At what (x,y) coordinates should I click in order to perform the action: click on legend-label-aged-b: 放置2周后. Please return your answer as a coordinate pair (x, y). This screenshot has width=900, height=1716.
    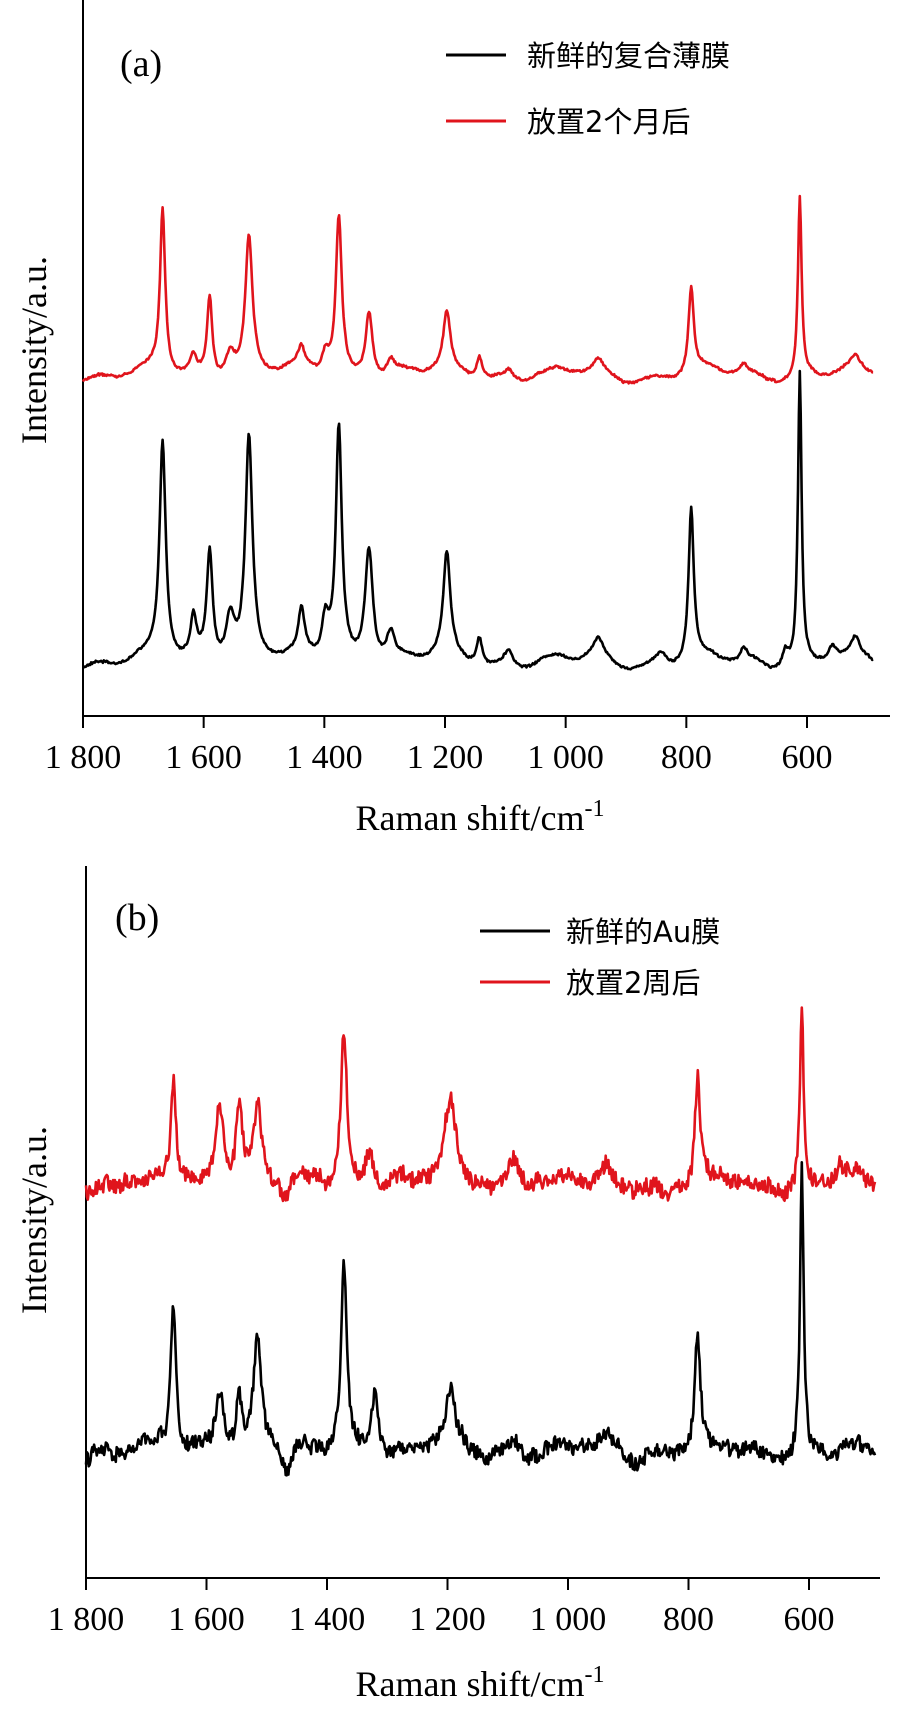
    Looking at the image, I should click on (633, 983).